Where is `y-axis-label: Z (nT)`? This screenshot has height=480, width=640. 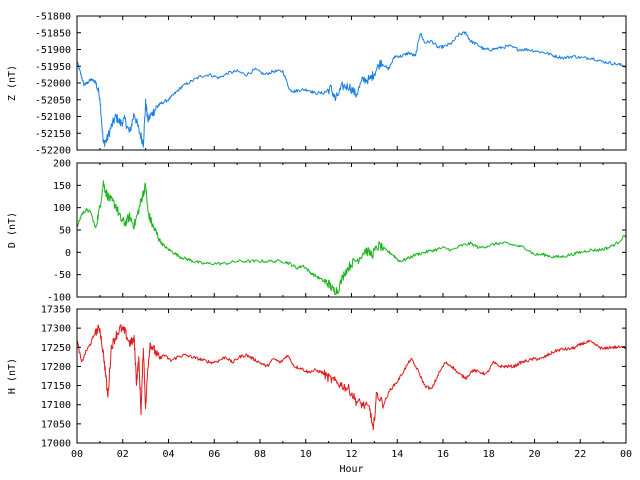
y-axis-label: Z (nT) is located at coordinates (12, 83).